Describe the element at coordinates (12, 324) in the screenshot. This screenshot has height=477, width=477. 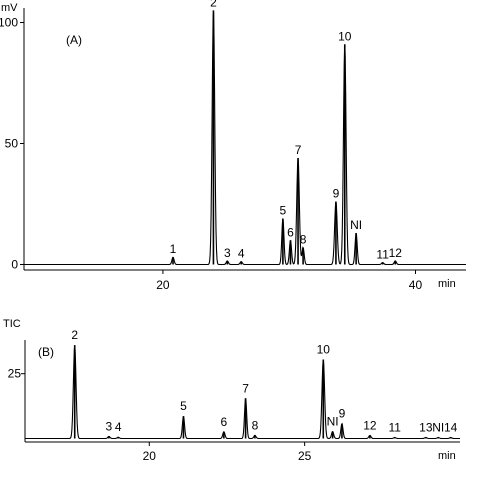
I see `y-axis-unit-label: TIC` at that location.